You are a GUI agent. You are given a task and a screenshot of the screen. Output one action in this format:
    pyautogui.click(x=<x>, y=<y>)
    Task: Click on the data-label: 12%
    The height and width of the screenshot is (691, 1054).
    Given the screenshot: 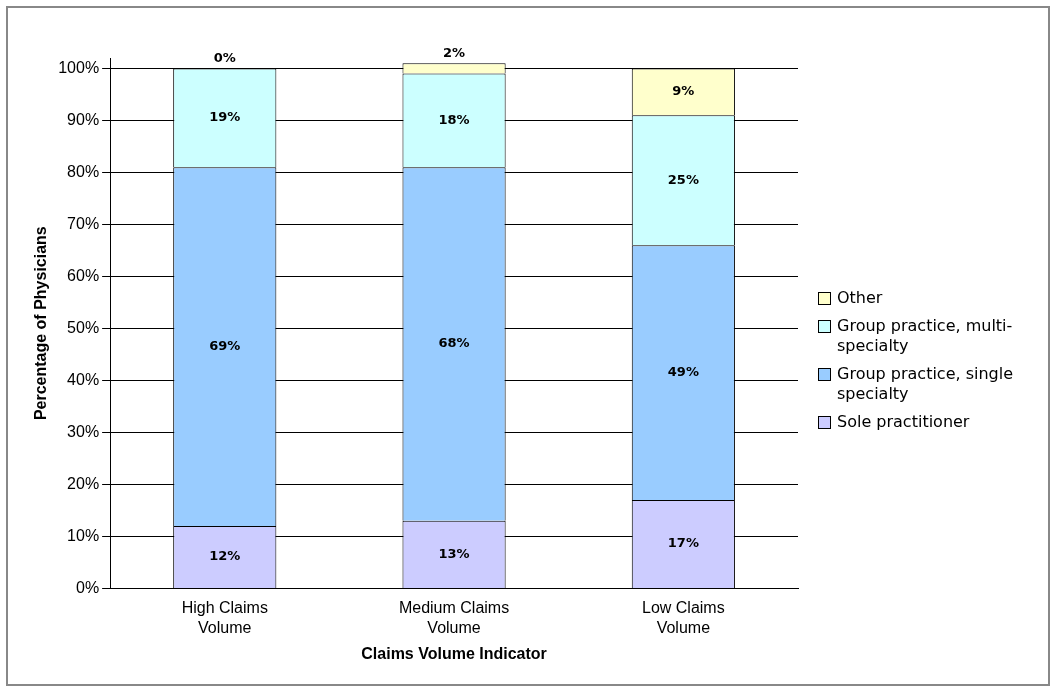 What is the action you would take?
    pyautogui.click(x=225, y=556)
    